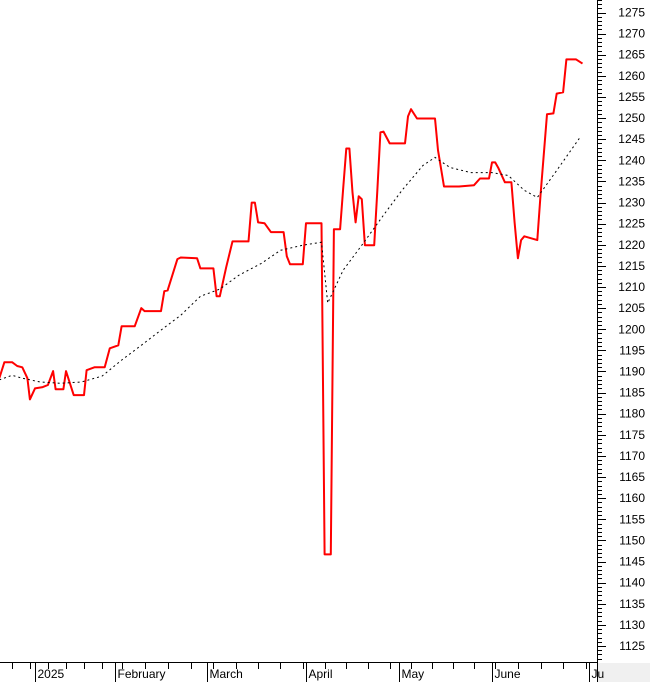 The height and width of the screenshot is (682, 650). I want to click on y-tick-label: 1220, so click(631, 245).